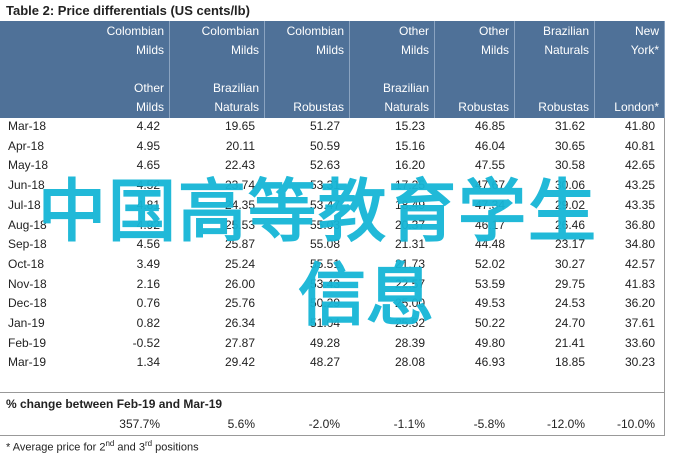 This screenshot has width=695, height=460. Describe the element at coordinates (565, 424) in the screenshot. I see `change-cell: -12.0%` at that location.